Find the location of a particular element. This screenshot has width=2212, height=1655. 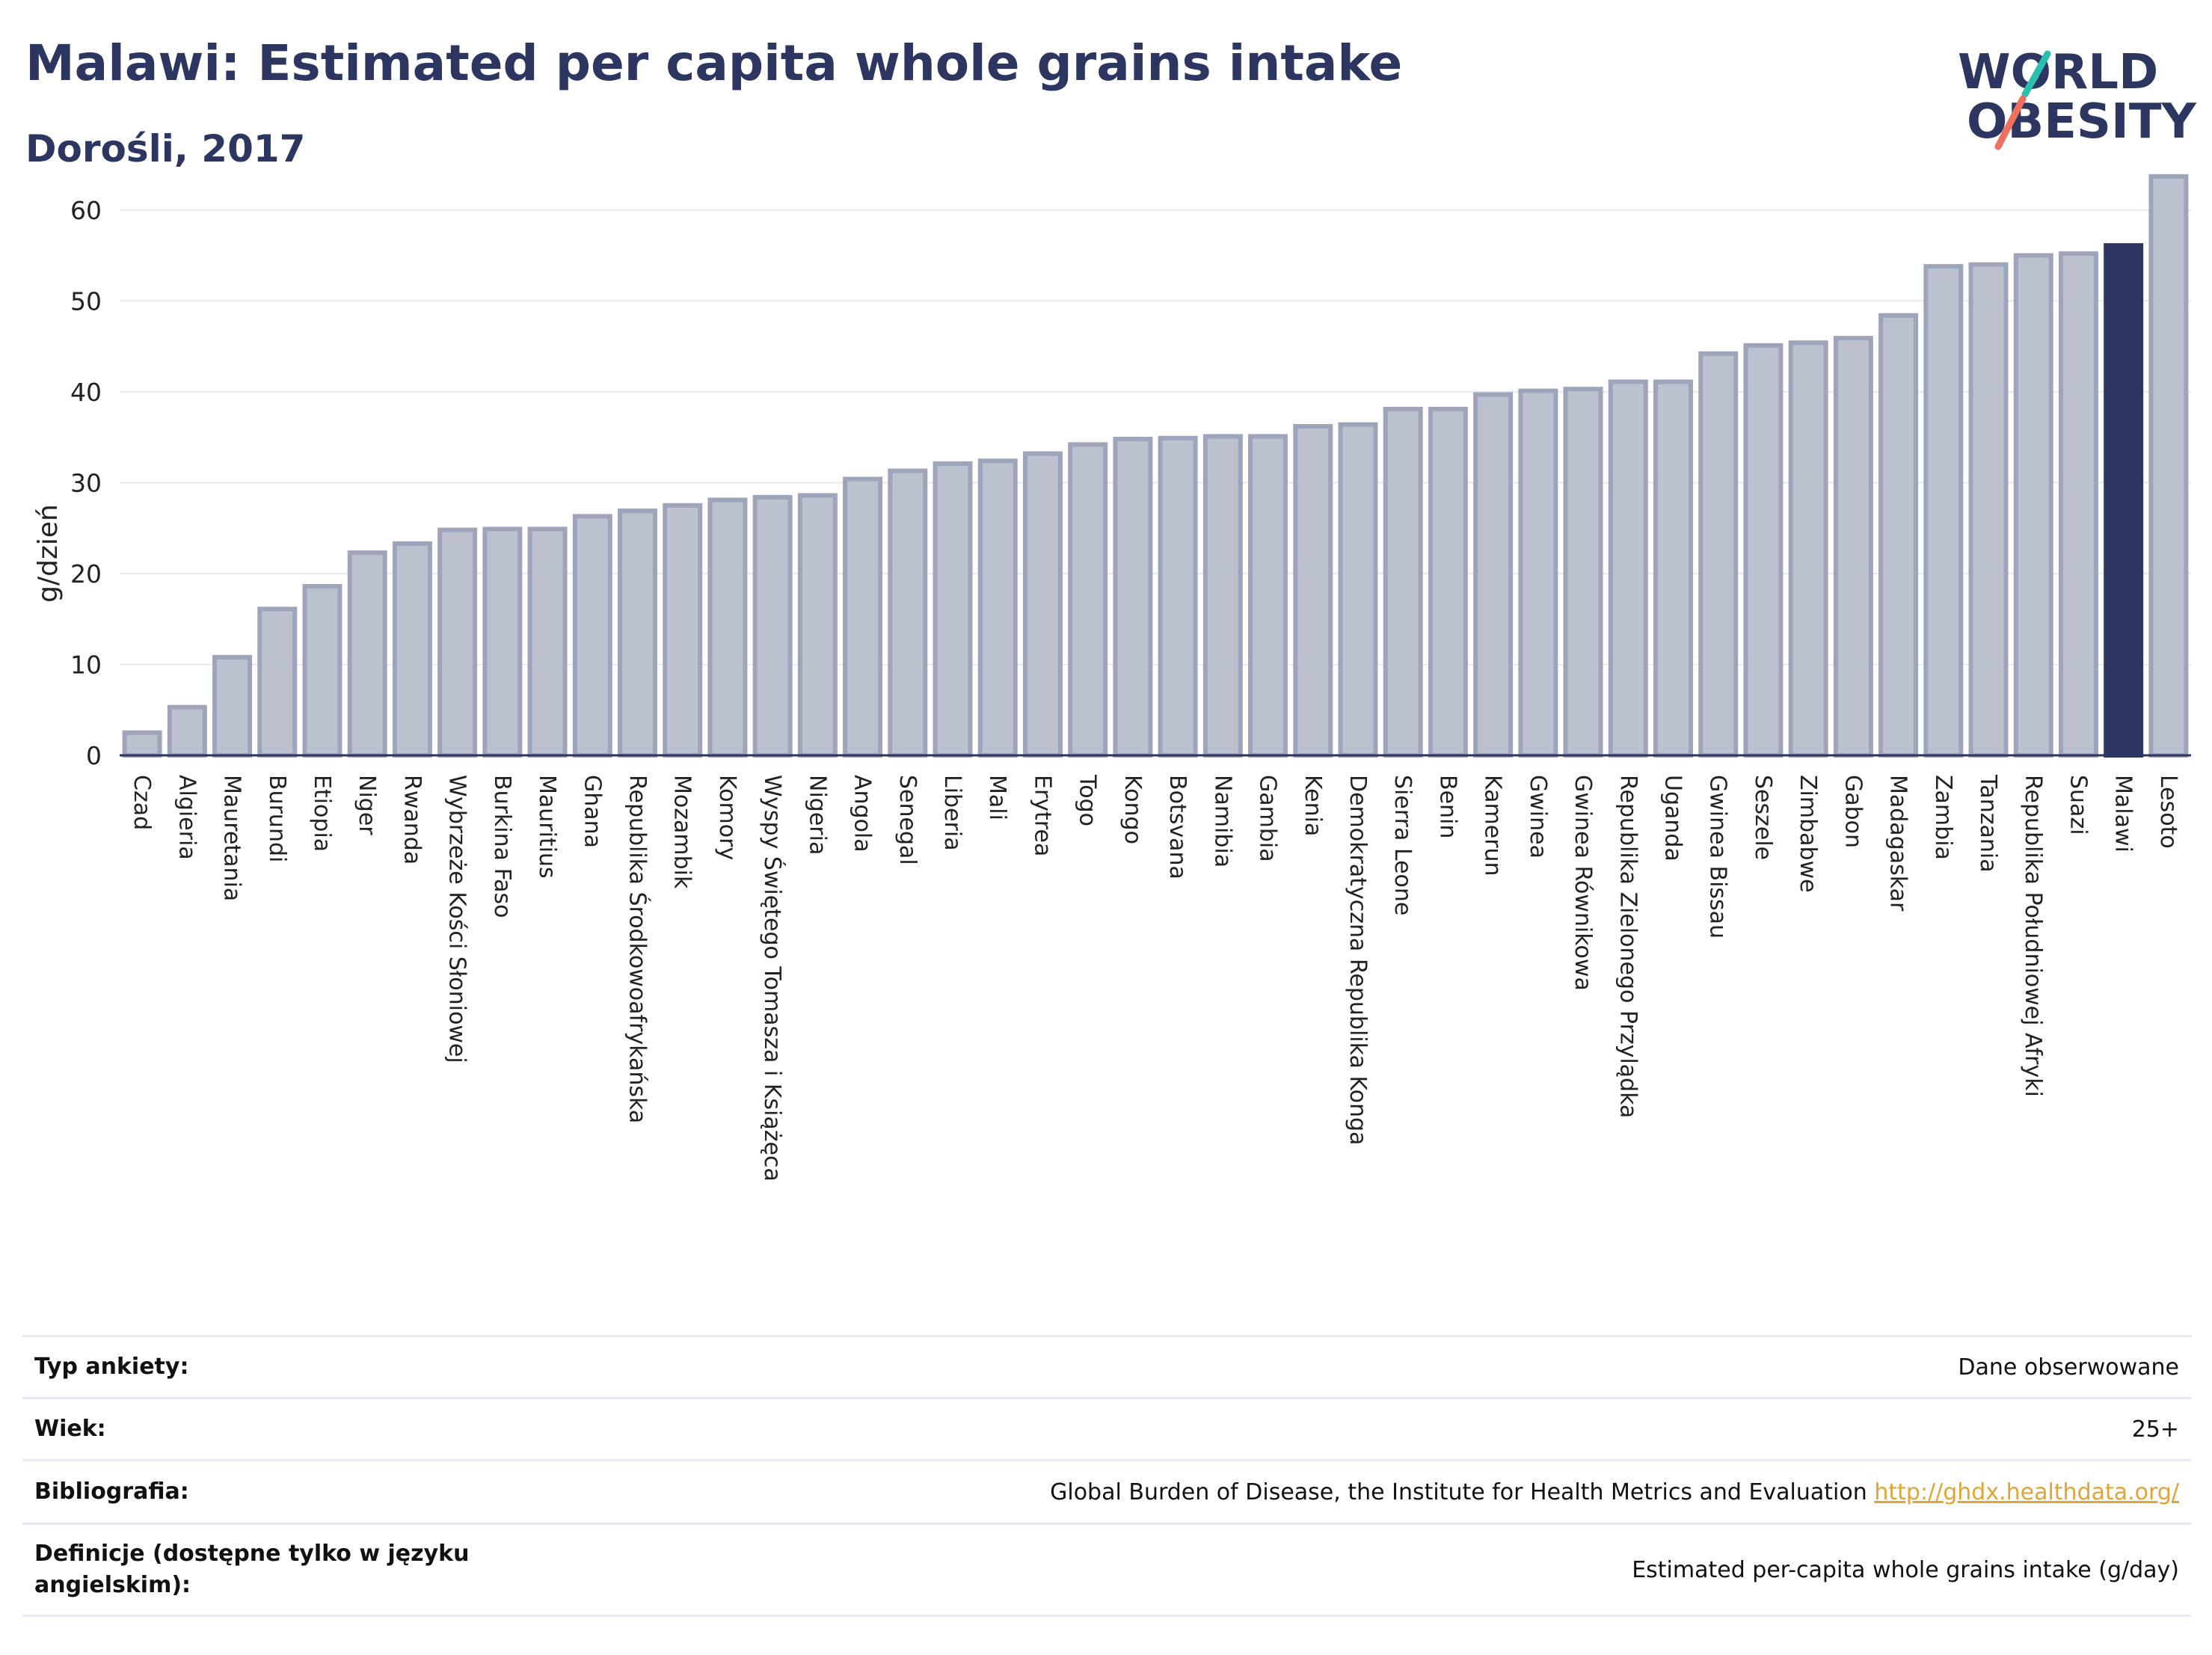

x-tick-label: Kamerun is located at coordinates (1493, 825).